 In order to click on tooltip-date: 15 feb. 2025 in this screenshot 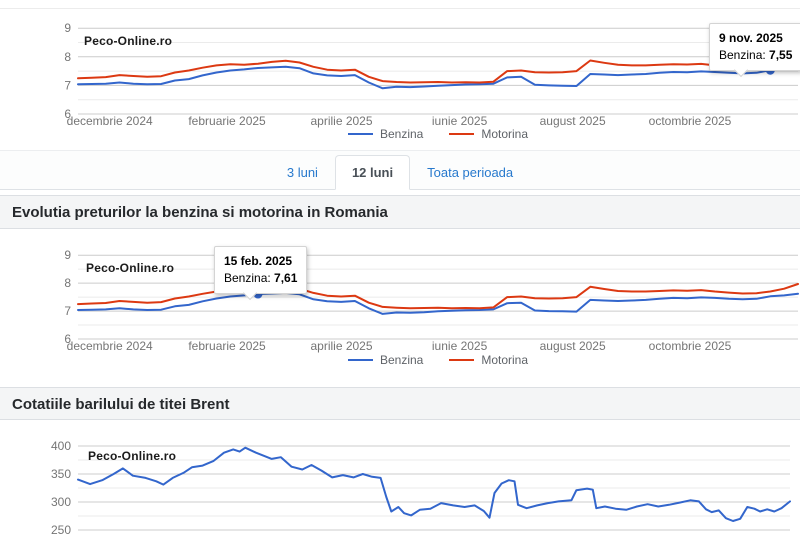, I will do `click(258, 261)`.